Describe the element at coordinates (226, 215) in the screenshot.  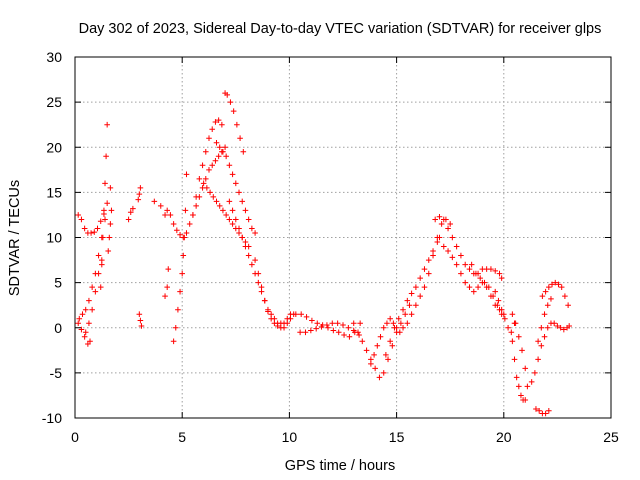
I see `series-trace-m` at that location.